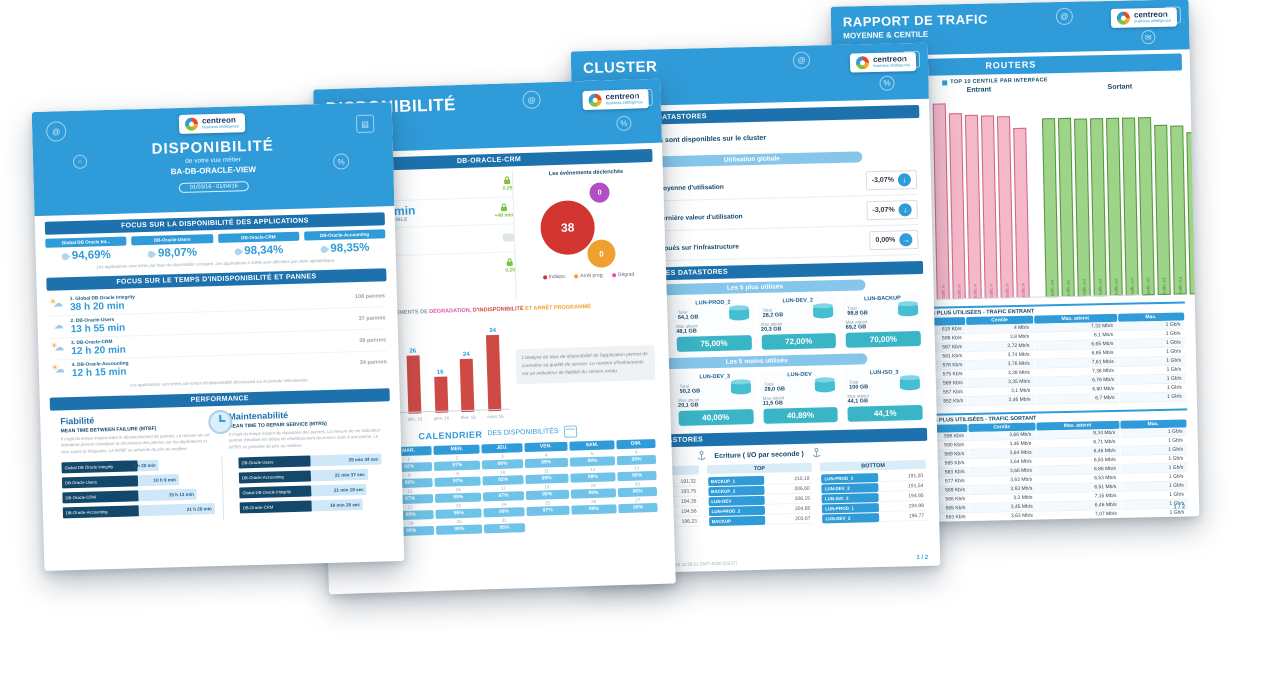 Image resolution: width=1278 pixels, height=687 pixels. Describe the element at coordinates (856, 325) in the screenshot. I see `datastore-max: Max atteint 69,2 GB` at that location.